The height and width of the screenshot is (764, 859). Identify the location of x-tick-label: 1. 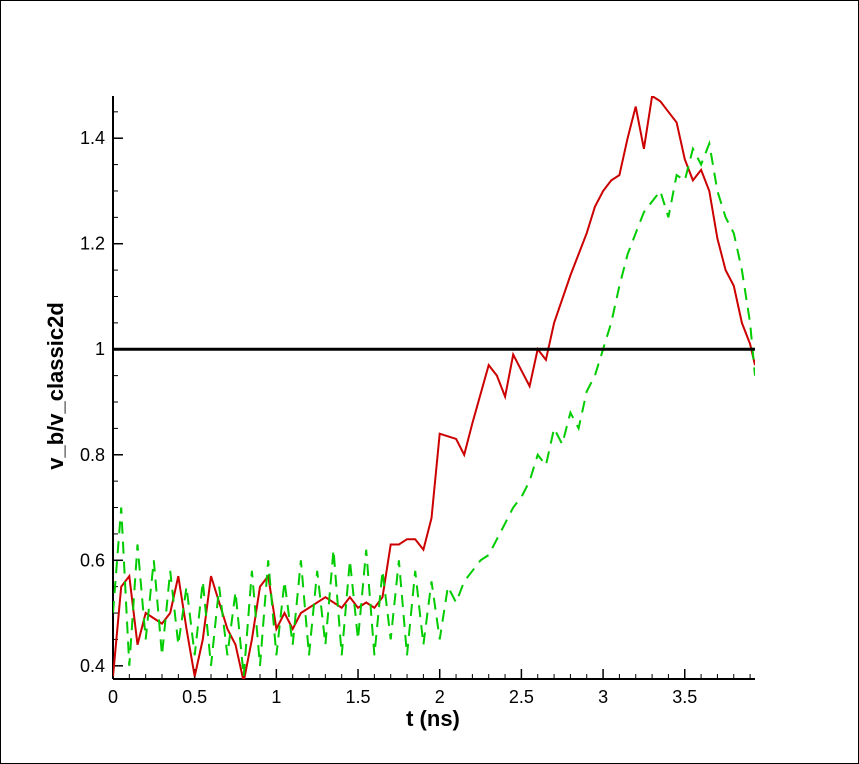
(276, 697).